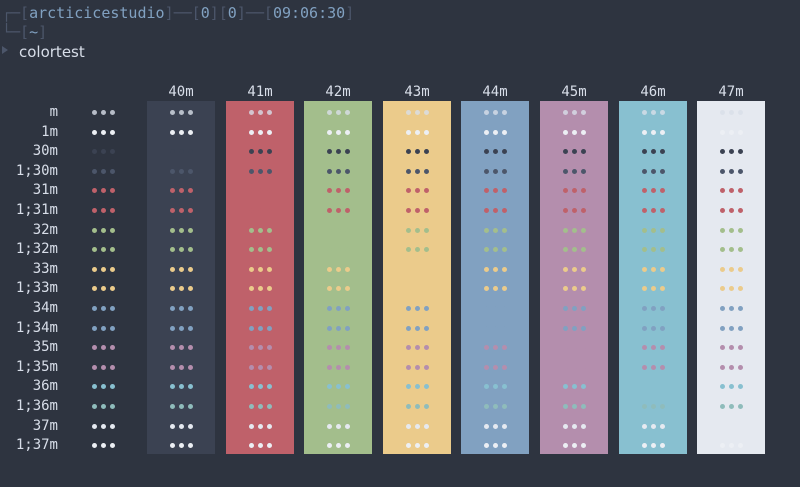 The image size is (800, 487). I want to click on row-label: 1;30m, so click(36, 170).